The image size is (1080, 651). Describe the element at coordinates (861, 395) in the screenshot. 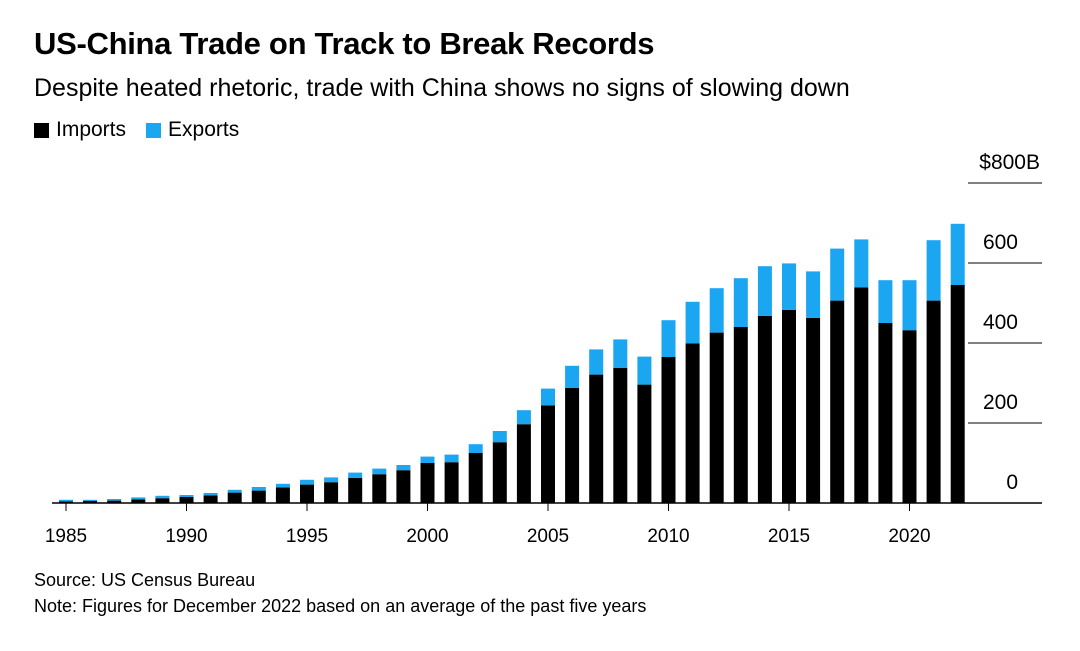

I see `bar-imports-2018` at that location.